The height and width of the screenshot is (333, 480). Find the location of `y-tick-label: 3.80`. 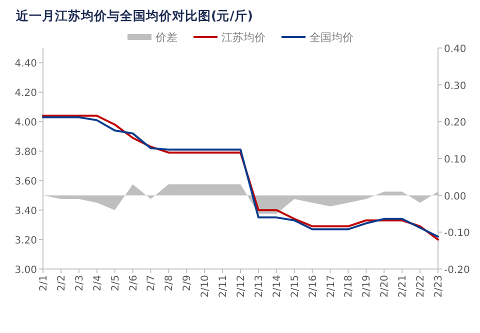

y-tick-label: 3.80 is located at coordinates (25, 152).